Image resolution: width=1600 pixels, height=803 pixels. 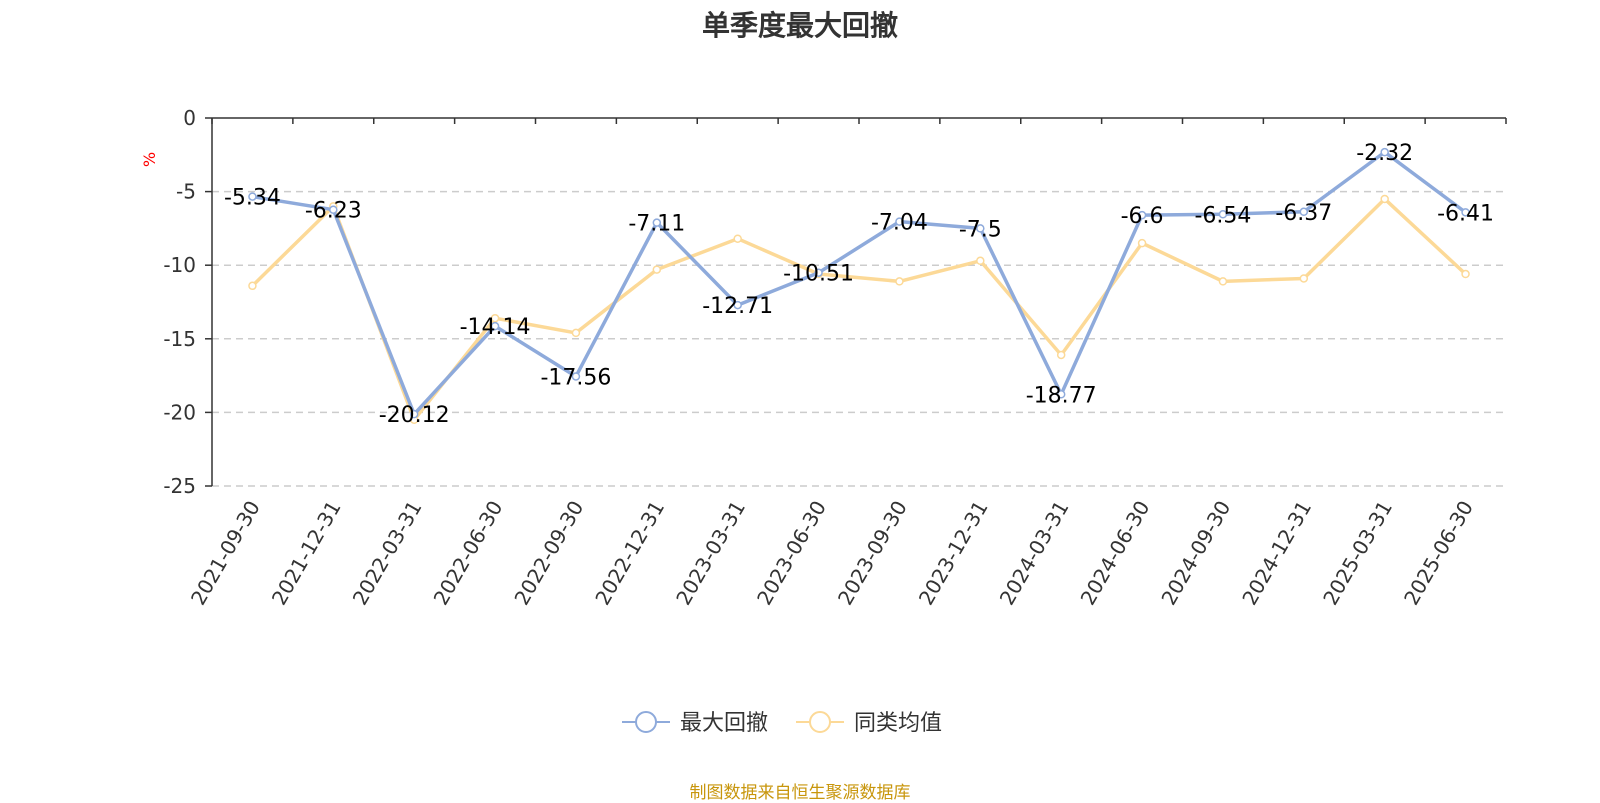 I want to click on data-label: -6.41, so click(x=1465, y=213).